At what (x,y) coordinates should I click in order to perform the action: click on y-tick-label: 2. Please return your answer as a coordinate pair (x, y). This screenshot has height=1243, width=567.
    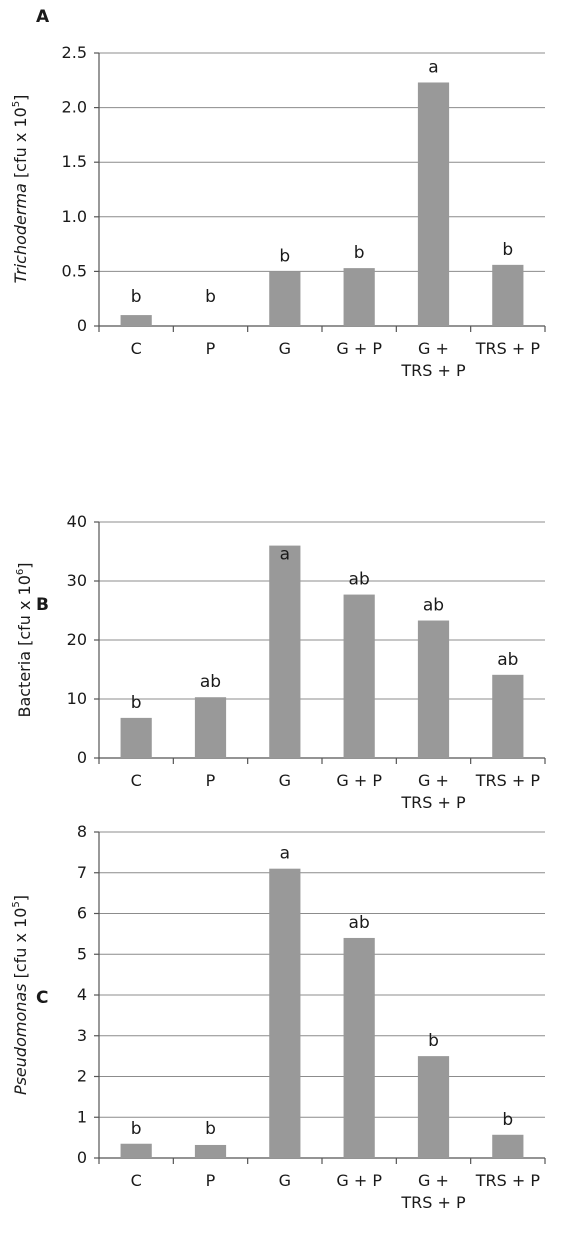
    Looking at the image, I should click on (82, 1076).